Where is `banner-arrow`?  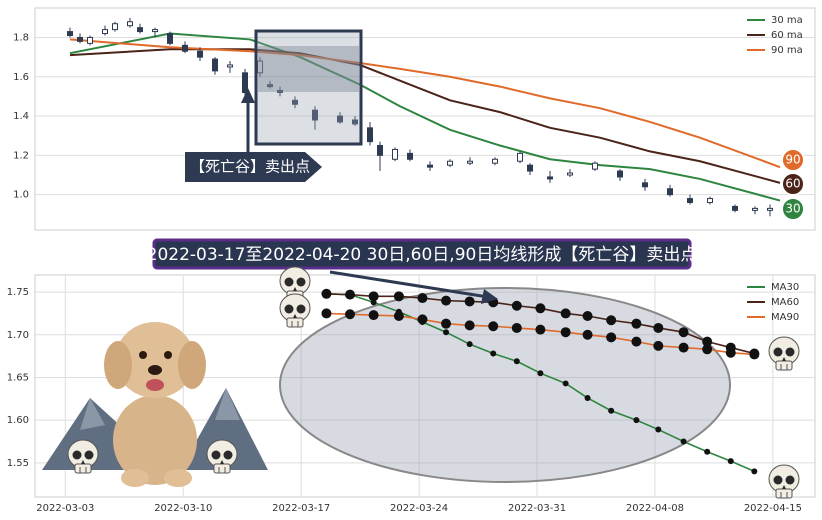 banner-arrow is located at coordinates (409, 284).